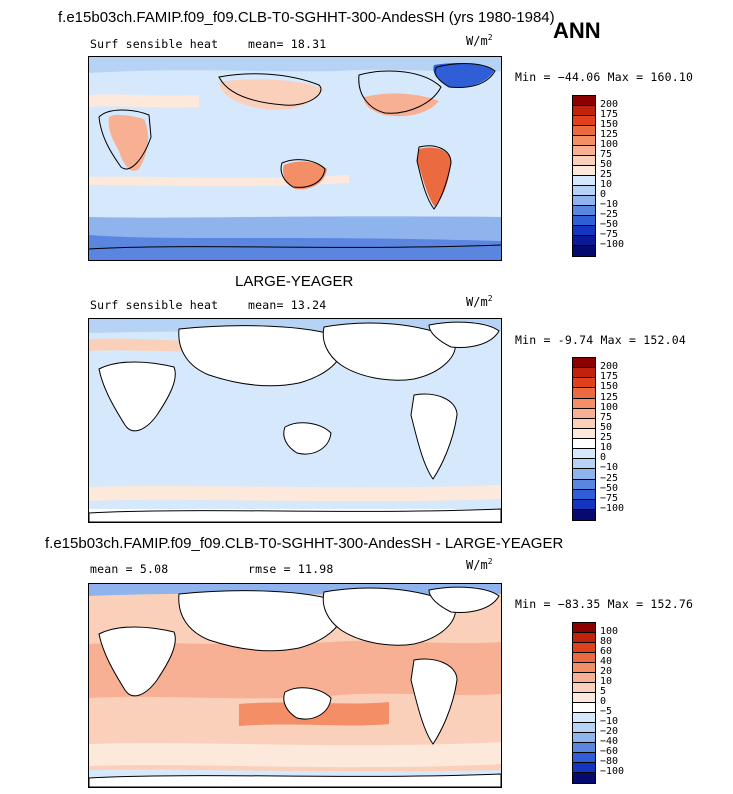  I want to click on panel2-minmax: Min = -9.74 Max = 152.04, so click(600, 340).